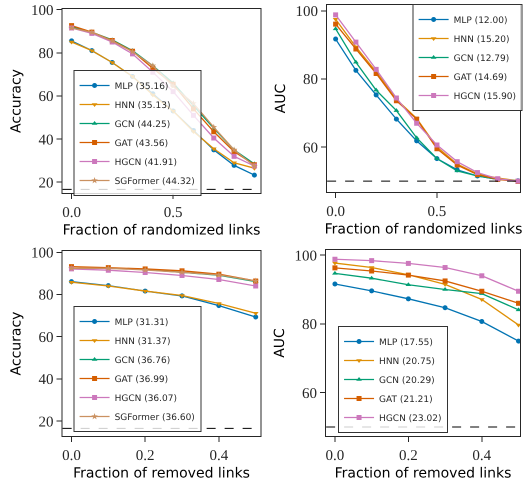 The height and width of the screenshot is (485, 523). I want to click on legend-label: SGFormer (44.32), so click(154, 182).